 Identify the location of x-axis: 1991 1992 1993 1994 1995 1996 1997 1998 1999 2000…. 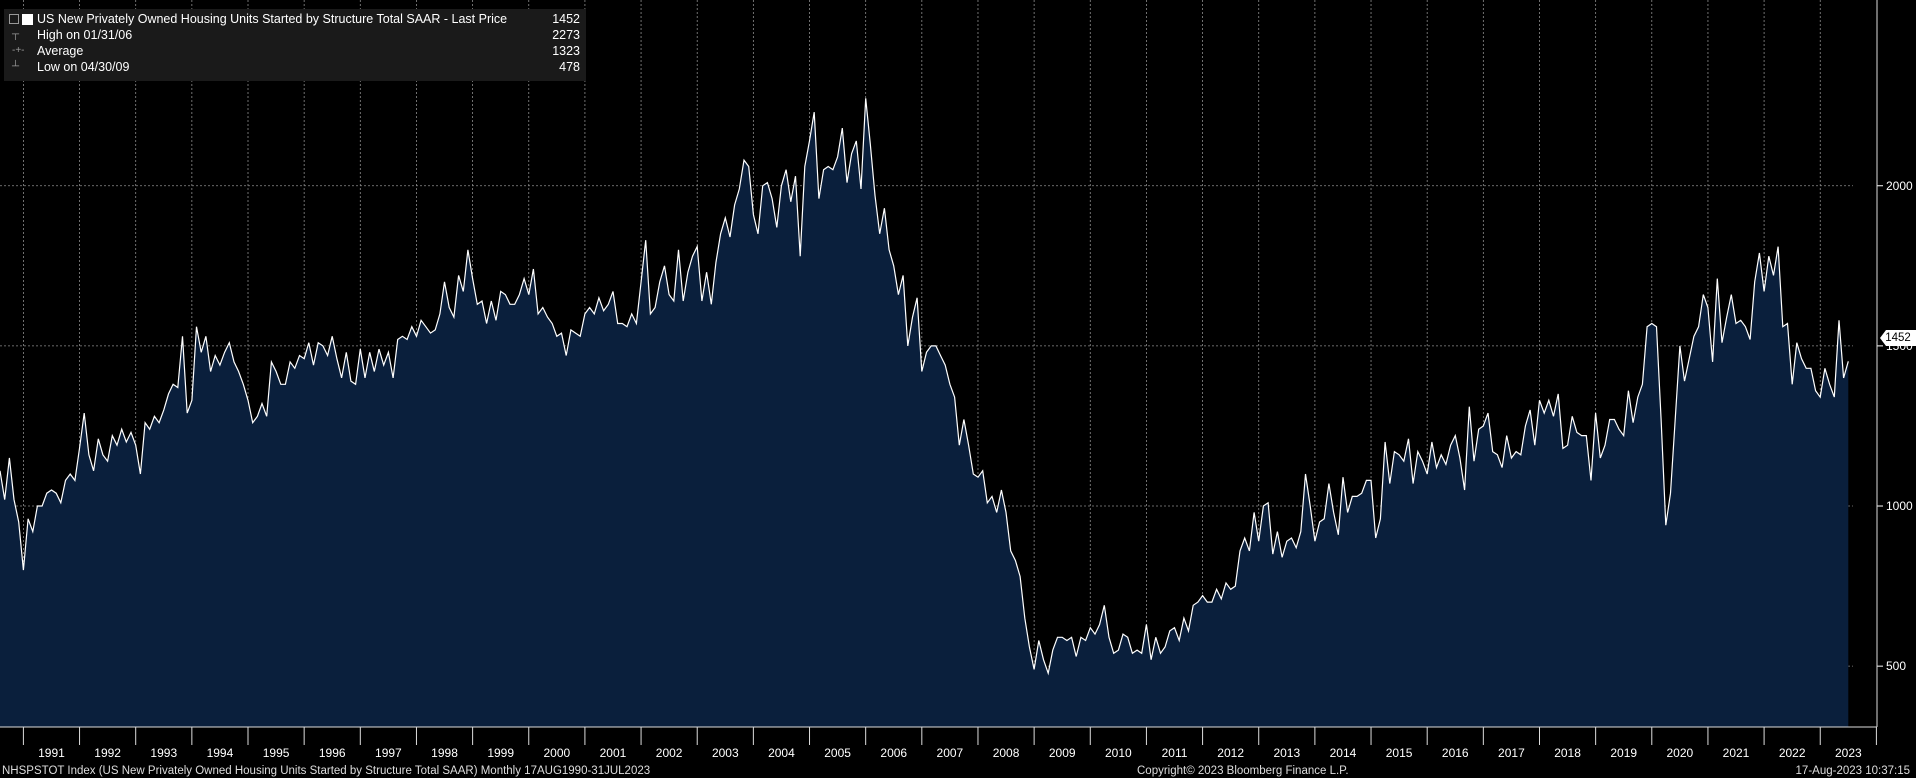
(958, 745).